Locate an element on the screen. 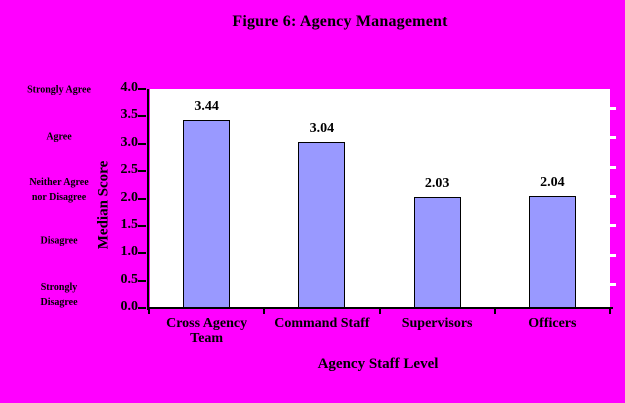  bar-officers is located at coordinates (552, 252).